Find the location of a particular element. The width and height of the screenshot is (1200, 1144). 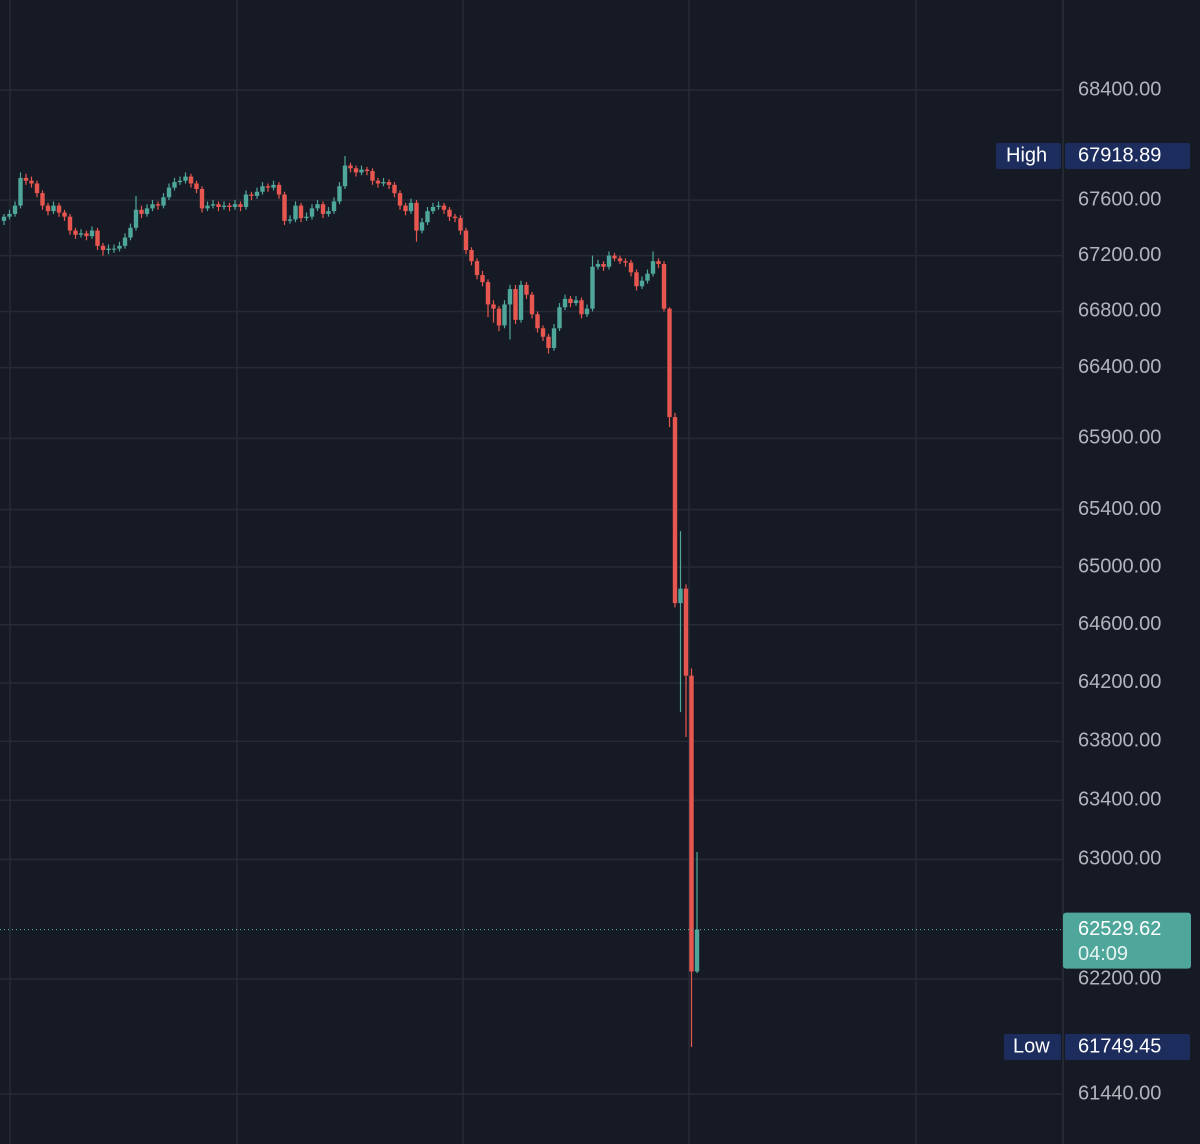

low-value-box is located at coordinates (1127, 1047).